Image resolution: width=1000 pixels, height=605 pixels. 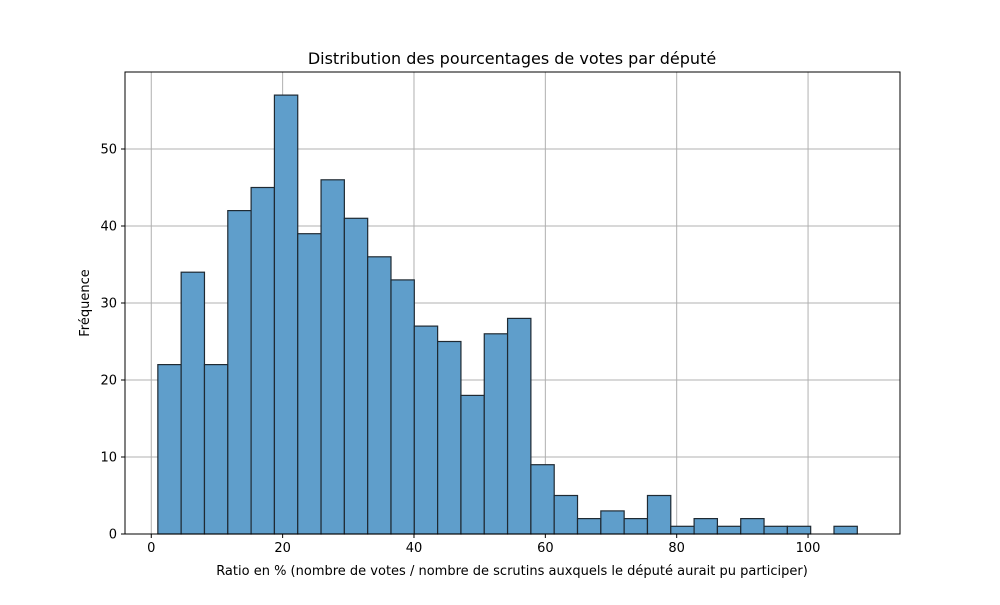 What do you see at coordinates (151, 548) in the screenshot?
I see `x-tick-label: 0` at bounding box center [151, 548].